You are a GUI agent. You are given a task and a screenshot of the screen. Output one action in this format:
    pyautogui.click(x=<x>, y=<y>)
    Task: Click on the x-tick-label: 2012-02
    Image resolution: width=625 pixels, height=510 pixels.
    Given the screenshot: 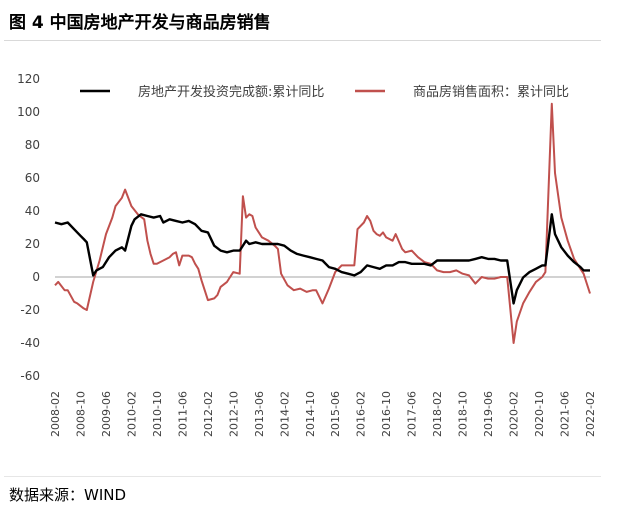 What is the action you would take?
    pyautogui.click(x=208, y=414)
    